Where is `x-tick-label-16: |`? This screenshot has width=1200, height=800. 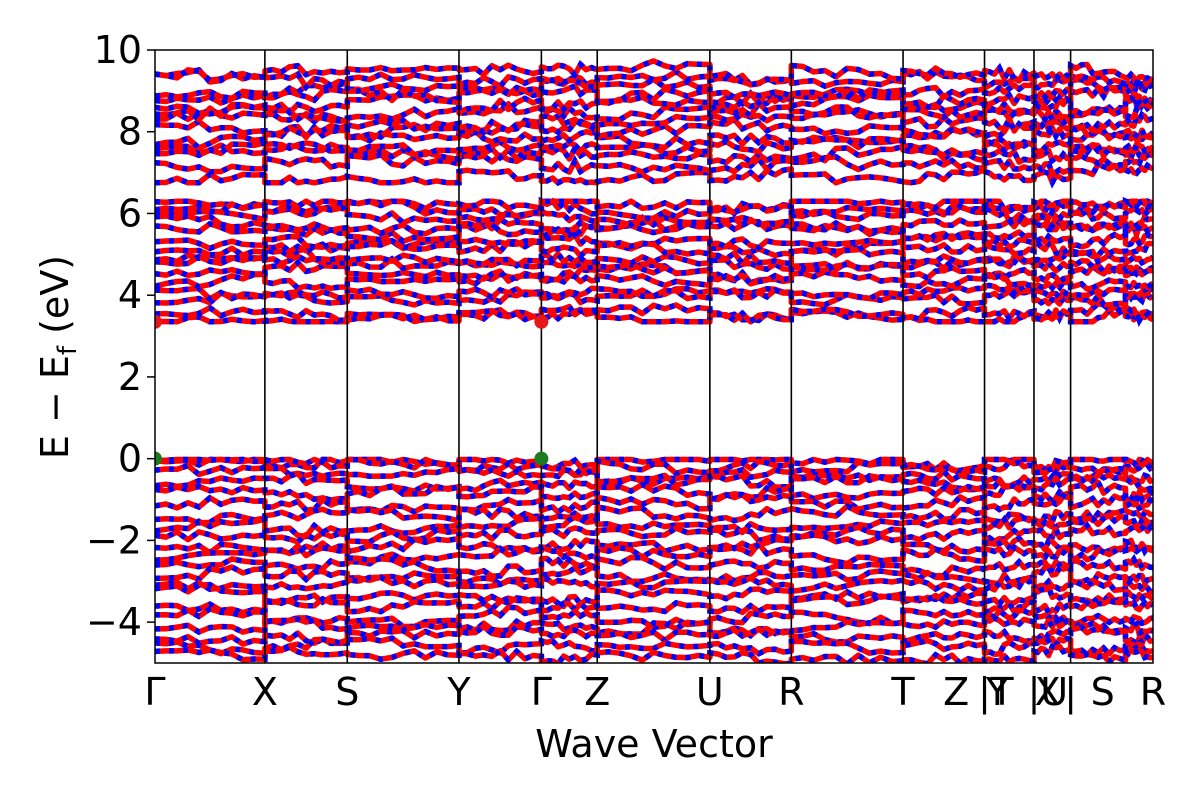
x-tick-label-16: | is located at coordinates (1070, 692).